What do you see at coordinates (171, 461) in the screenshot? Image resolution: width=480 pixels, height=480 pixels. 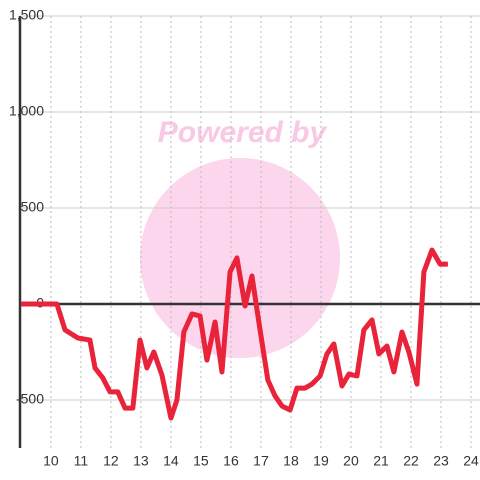 I see `x-tick-label: 14` at bounding box center [171, 461].